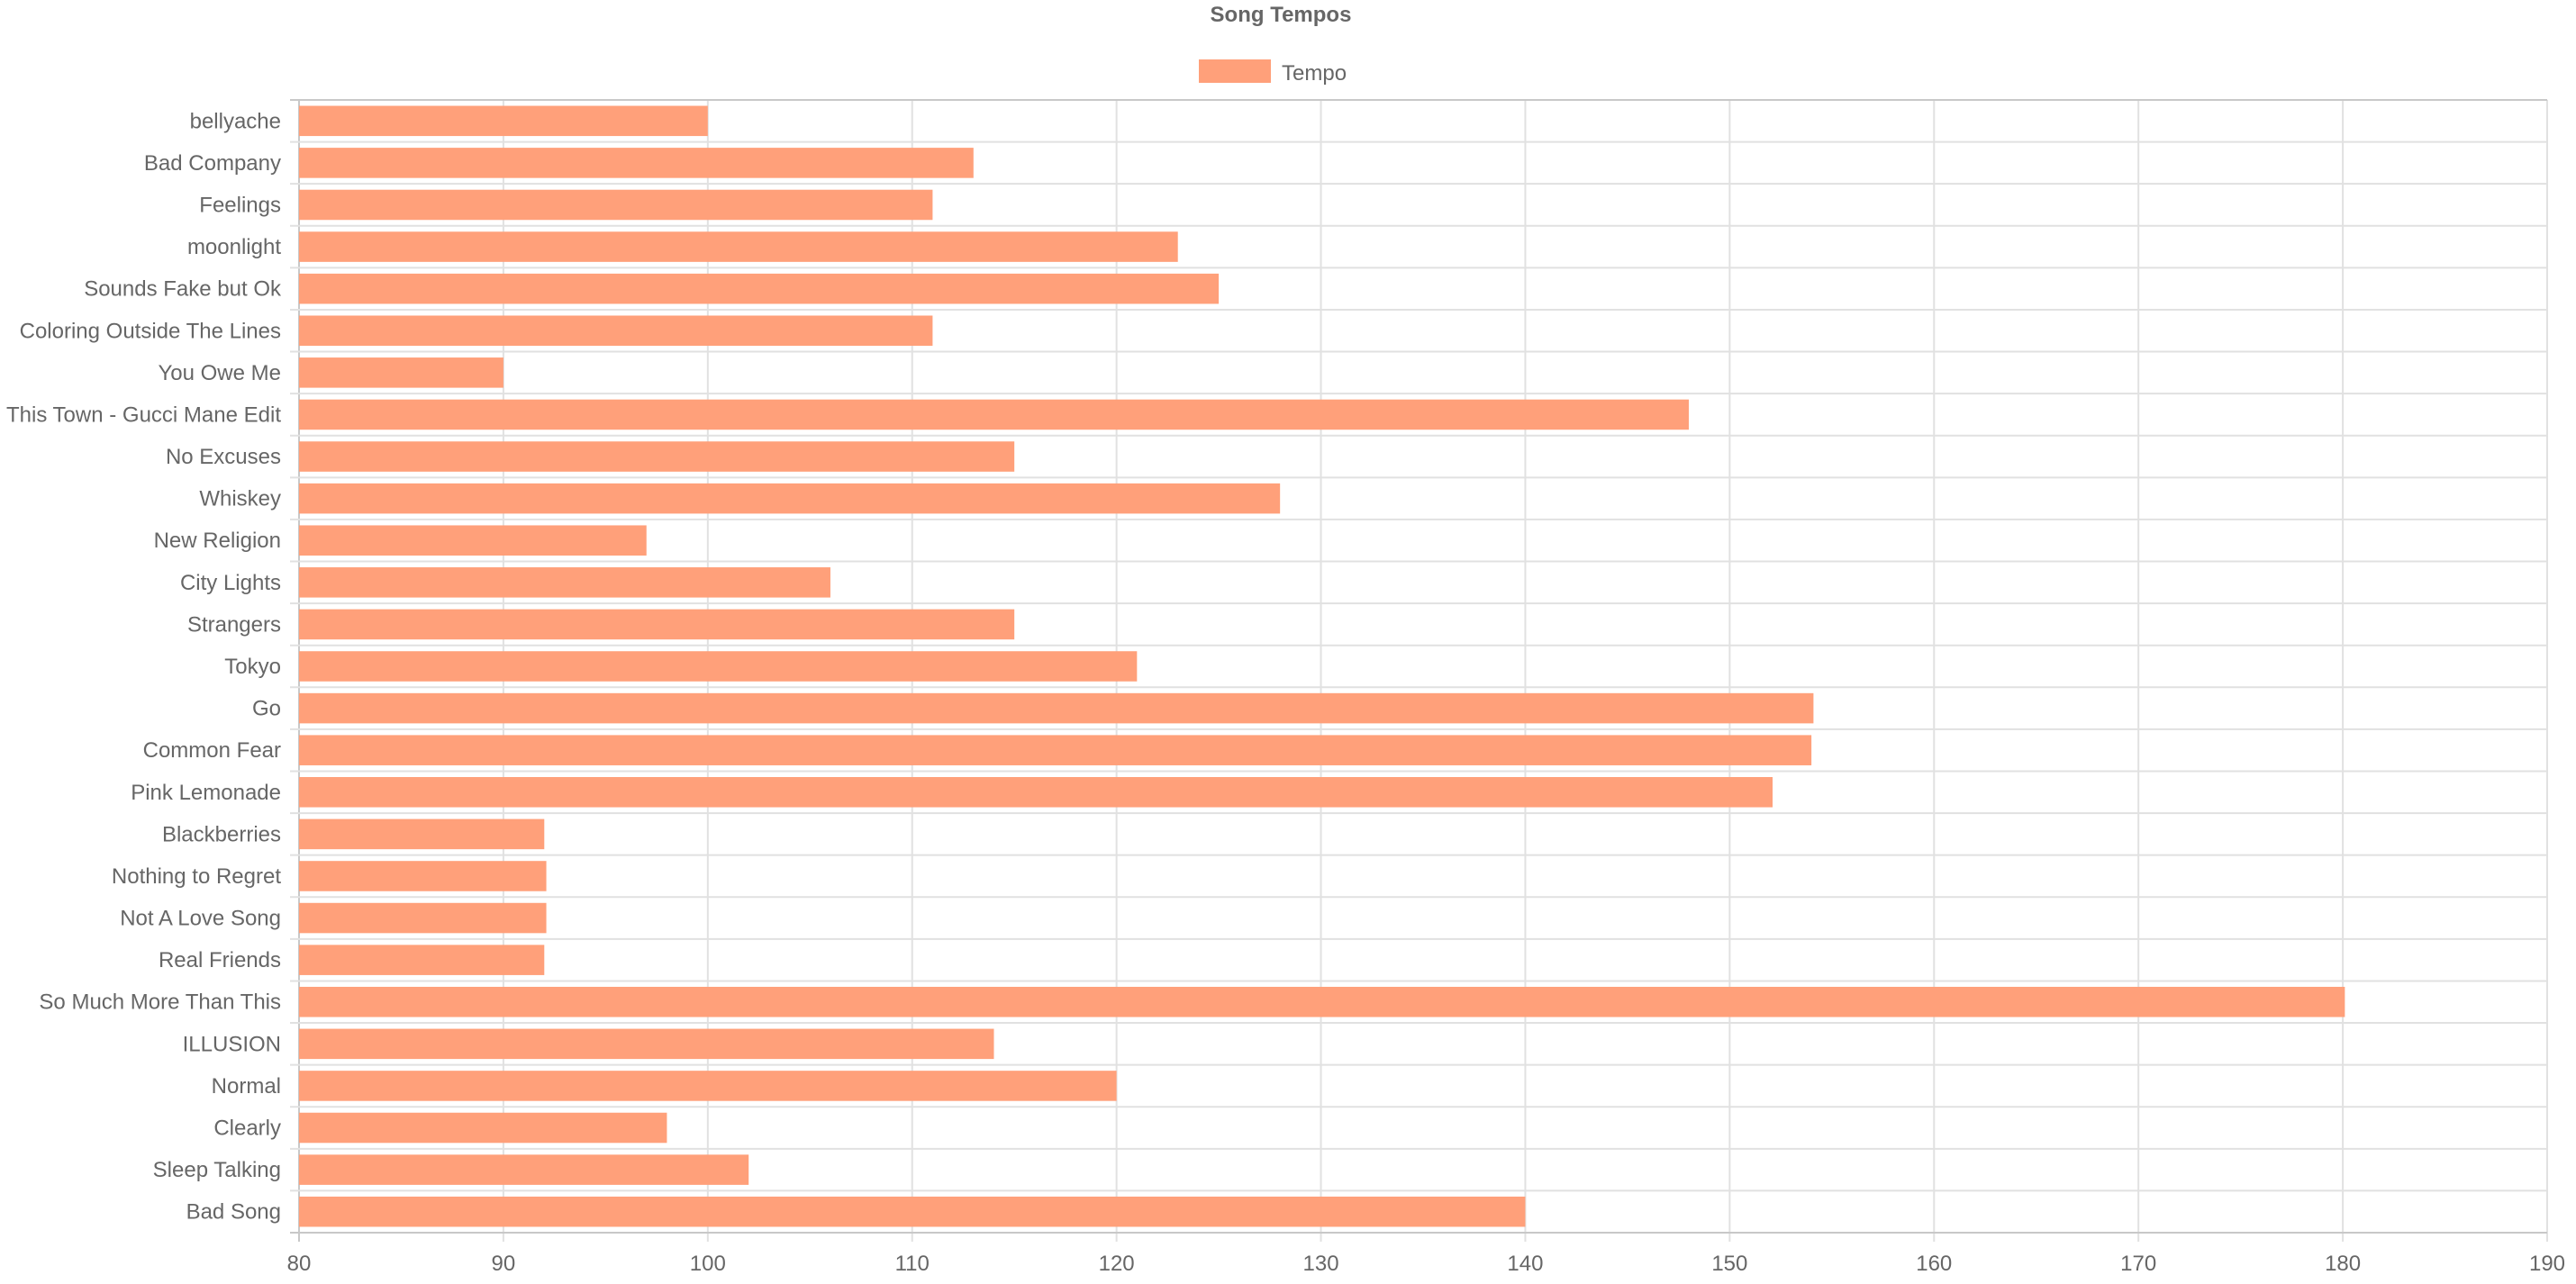 This screenshot has height=1284, width=2576. What do you see at coordinates (708, 1264) in the screenshot?
I see `x-tick-label: 100` at bounding box center [708, 1264].